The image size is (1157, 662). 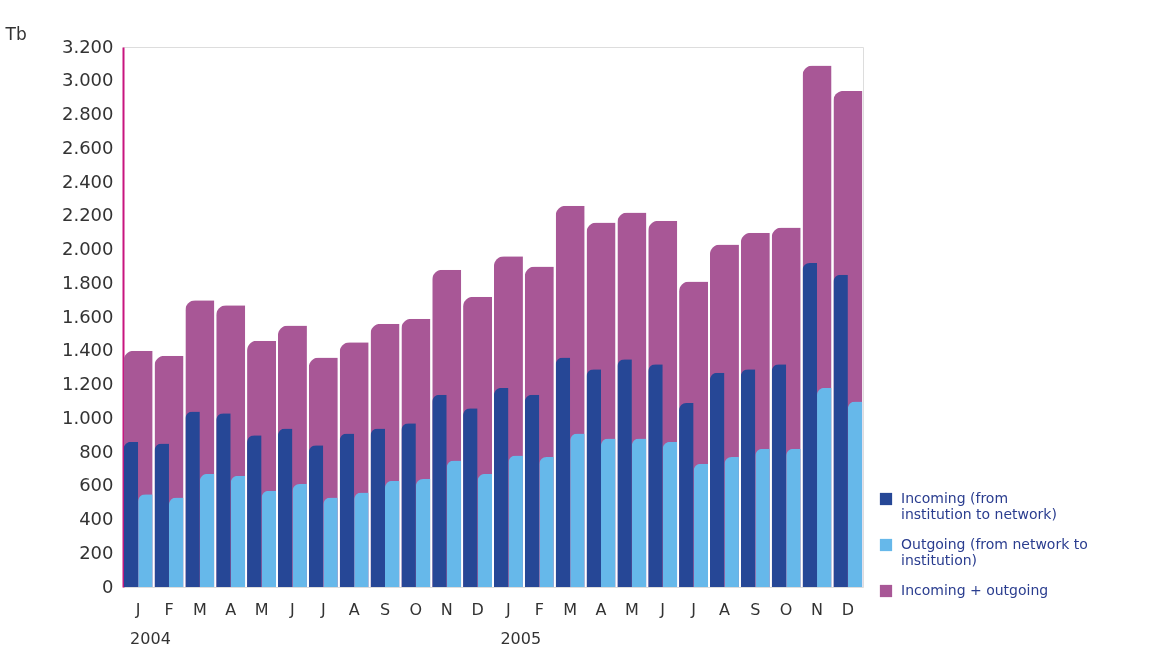 I want to click on y-tick-label: 0, so click(x=108, y=586).